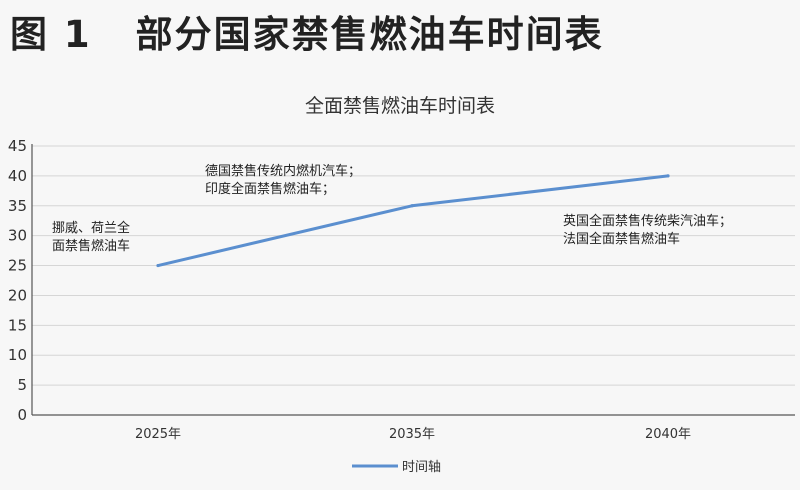  Describe the element at coordinates (17, 295) in the screenshot. I see `y-tick-label: 20` at that location.